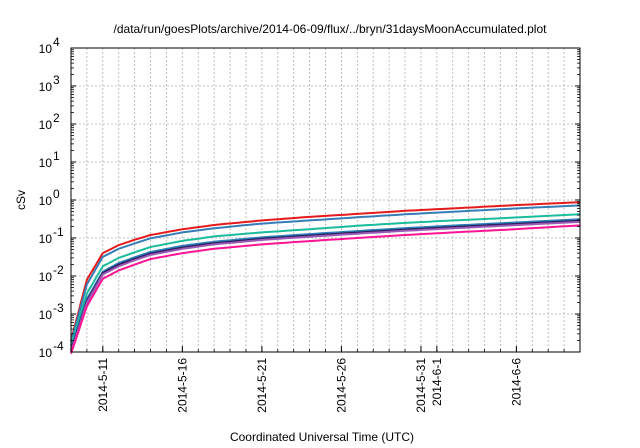 The height and width of the screenshot is (448, 640). What do you see at coordinates (103, 385) in the screenshot?
I see `x-tick-label: 2014-5-11` at bounding box center [103, 385].